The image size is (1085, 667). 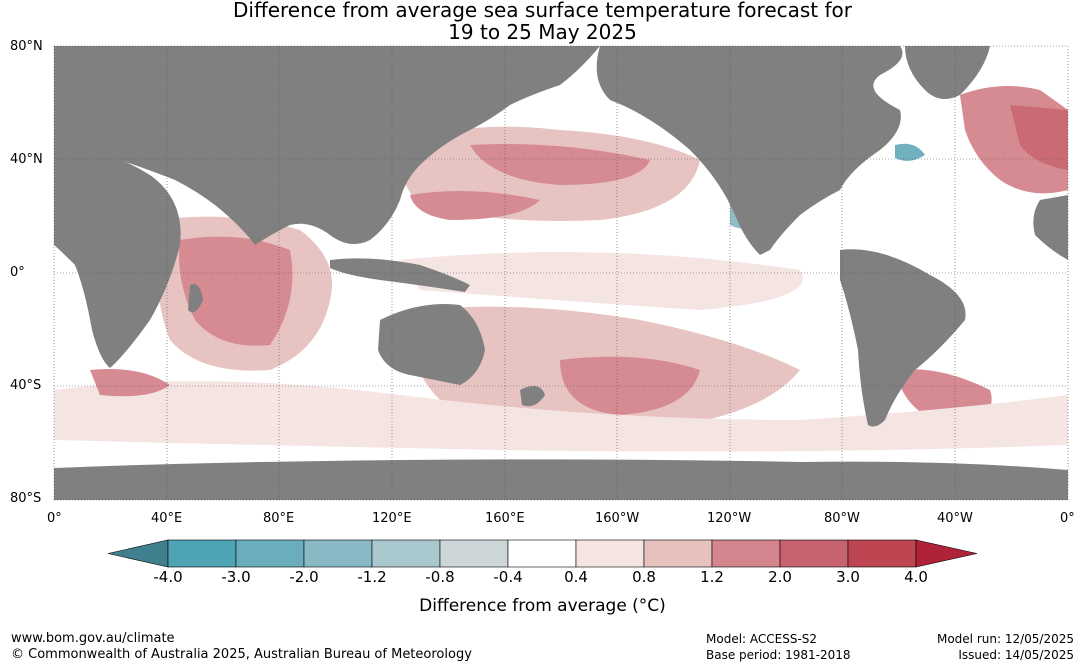 I want to click on colorbar-tick-label: -0.4, so click(x=508, y=577).